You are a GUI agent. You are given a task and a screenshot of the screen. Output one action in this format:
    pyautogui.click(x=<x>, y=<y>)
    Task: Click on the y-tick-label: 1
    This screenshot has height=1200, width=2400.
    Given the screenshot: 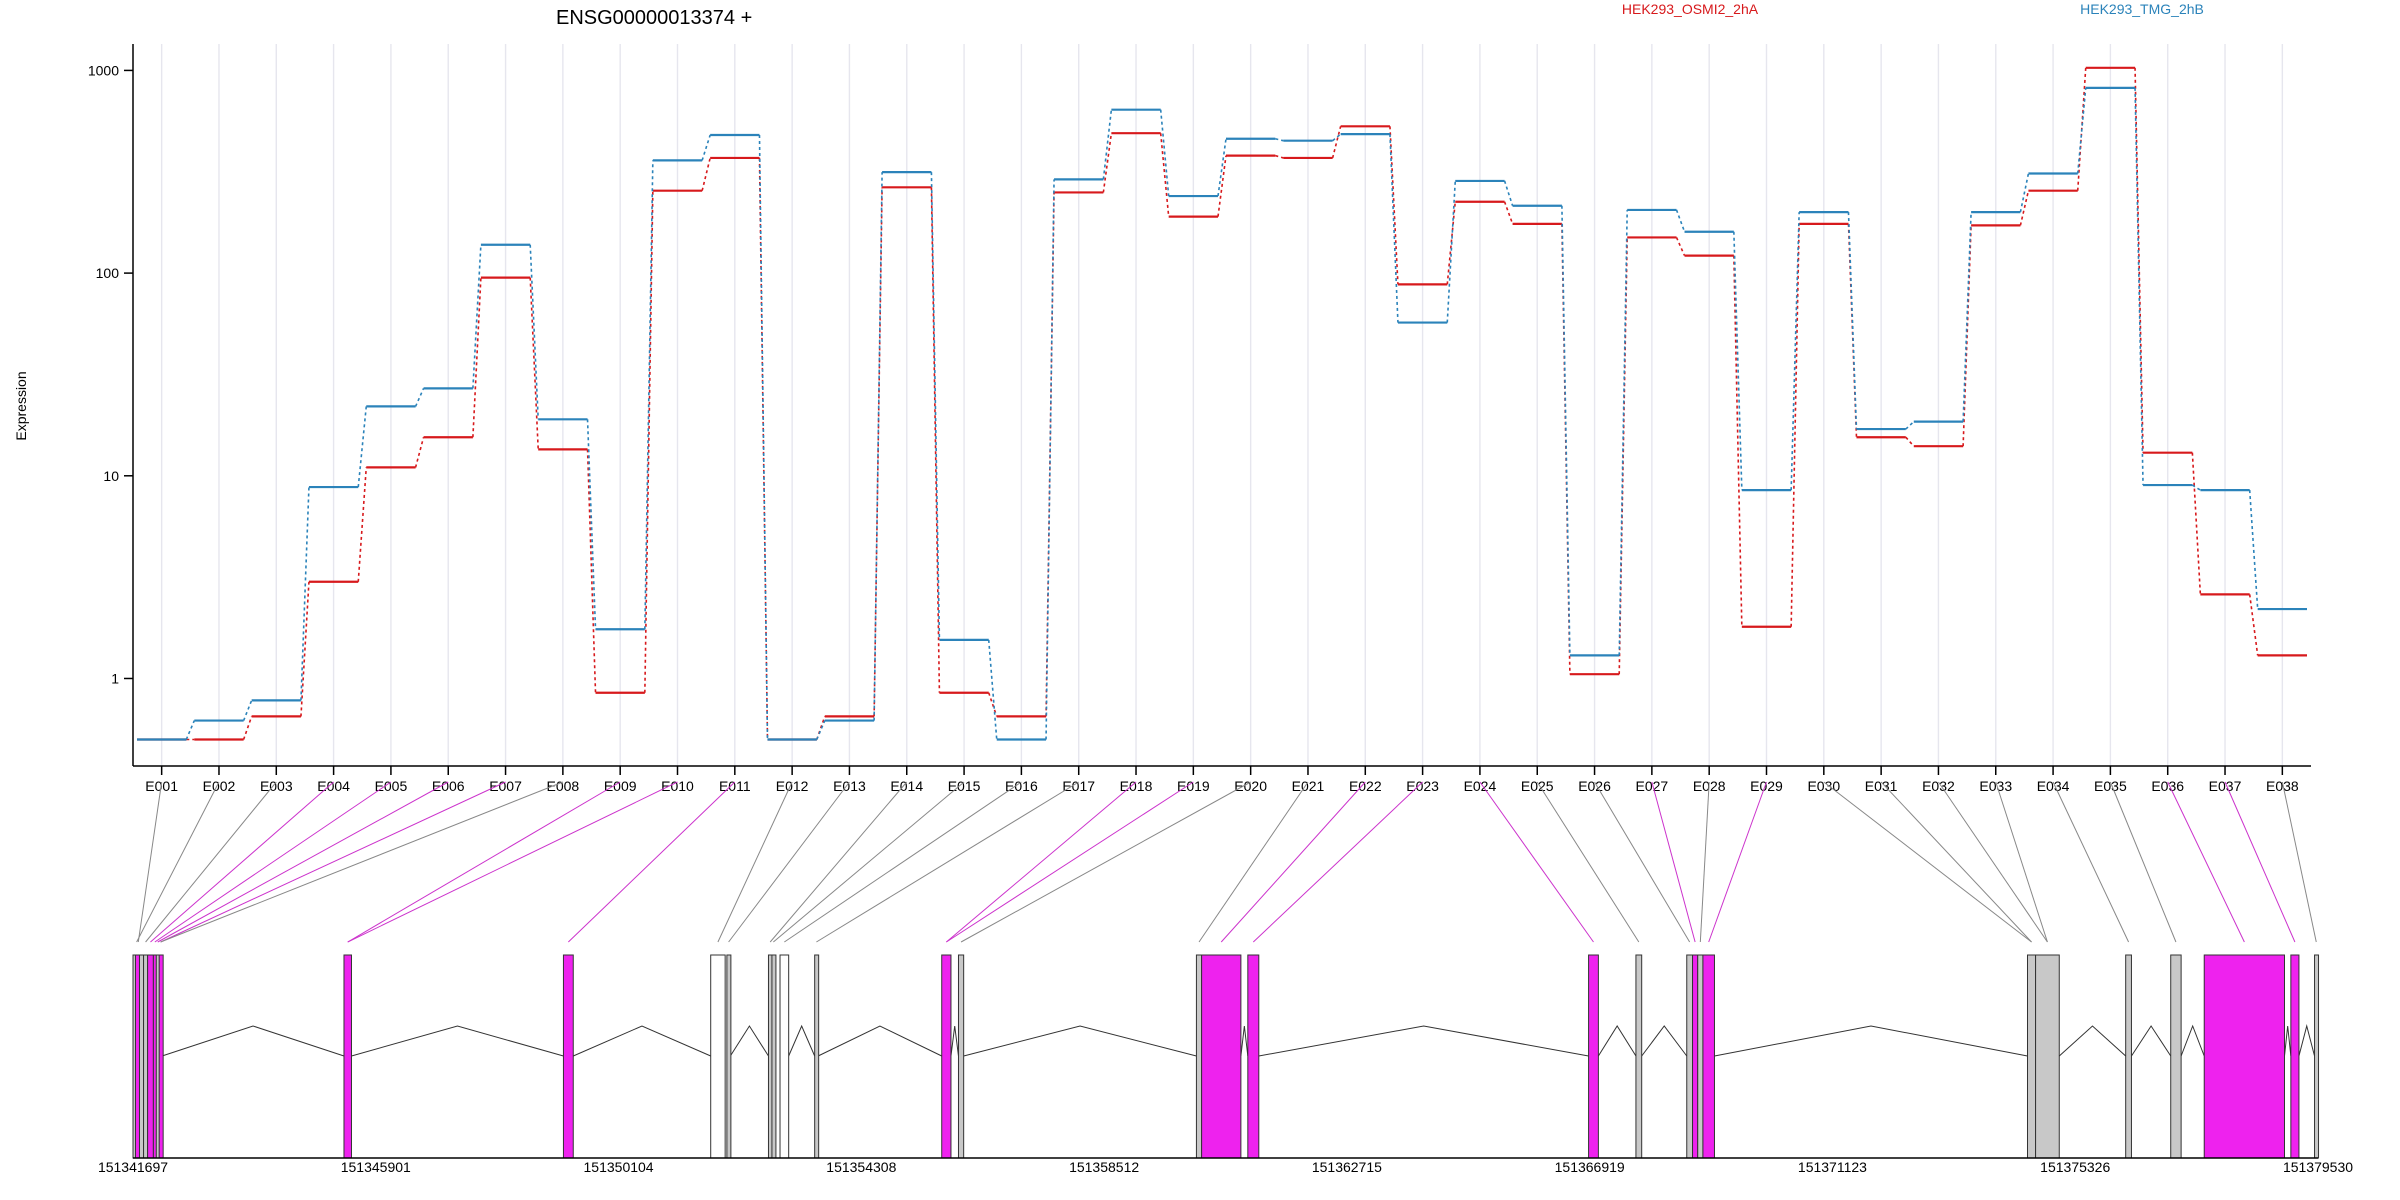 What is the action you would take?
    pyautogui.click(x=115, y=678)
    